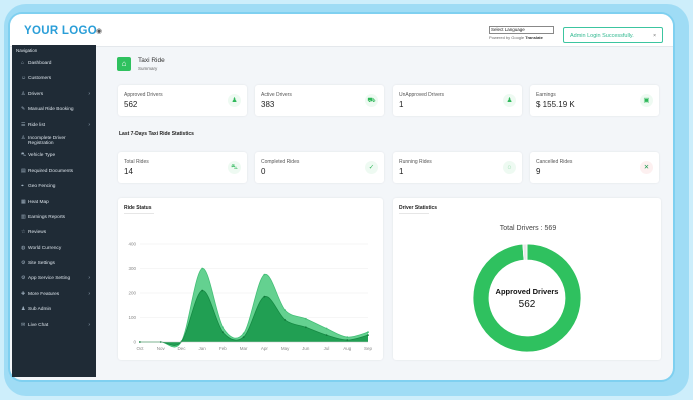 This screenshot has height=400, width=693. I want to click on page-title: Taxi Ride, so click(151, 60).